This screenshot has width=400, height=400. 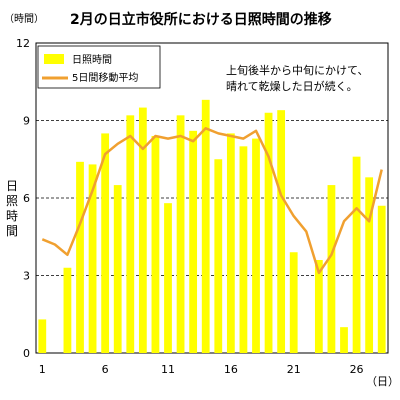 I want to click on y-axis-label-char: 照, so click(x=12, y=201).